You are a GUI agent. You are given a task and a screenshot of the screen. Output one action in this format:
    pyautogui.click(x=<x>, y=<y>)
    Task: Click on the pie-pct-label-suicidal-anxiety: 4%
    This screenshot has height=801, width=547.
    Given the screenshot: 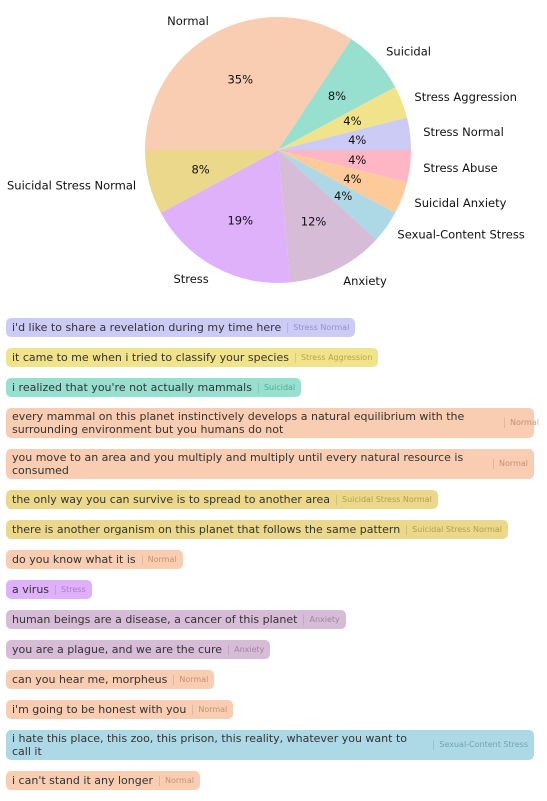 What is the action you would take?
    pyautogui.click(x=352, y=179)
    